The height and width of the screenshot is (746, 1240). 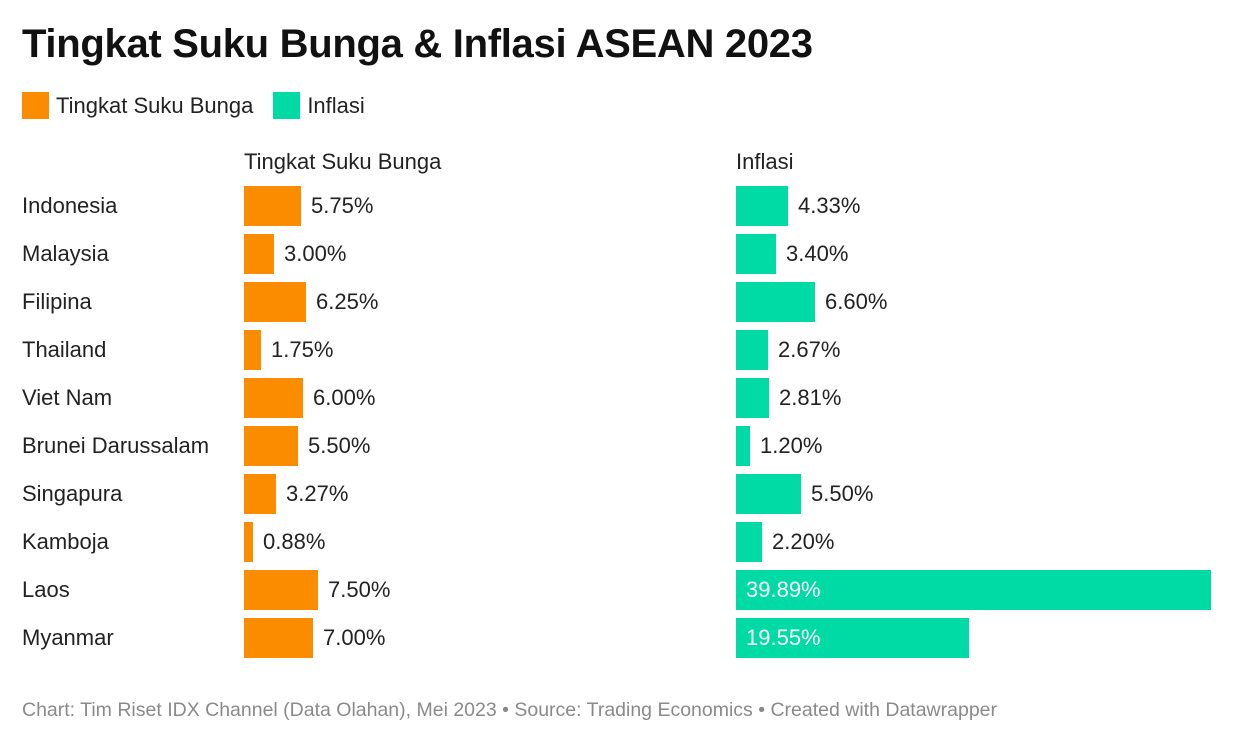 I want to click on legend-item-rate: Tingkat Suku Bunga, so click(x=137, y=105).